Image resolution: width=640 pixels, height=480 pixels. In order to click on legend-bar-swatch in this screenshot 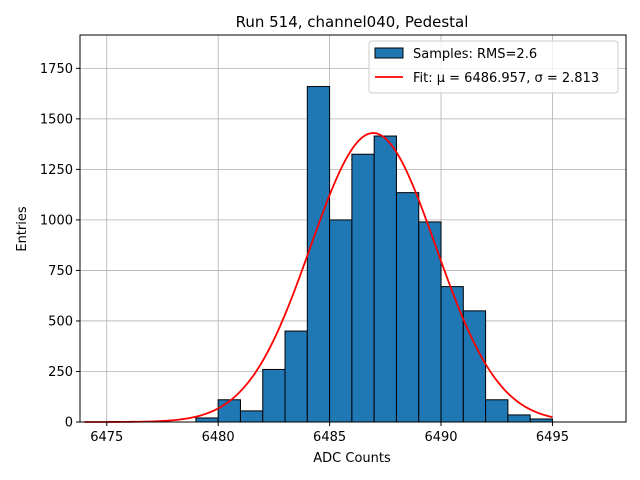, I will do `click(389, 53)`.